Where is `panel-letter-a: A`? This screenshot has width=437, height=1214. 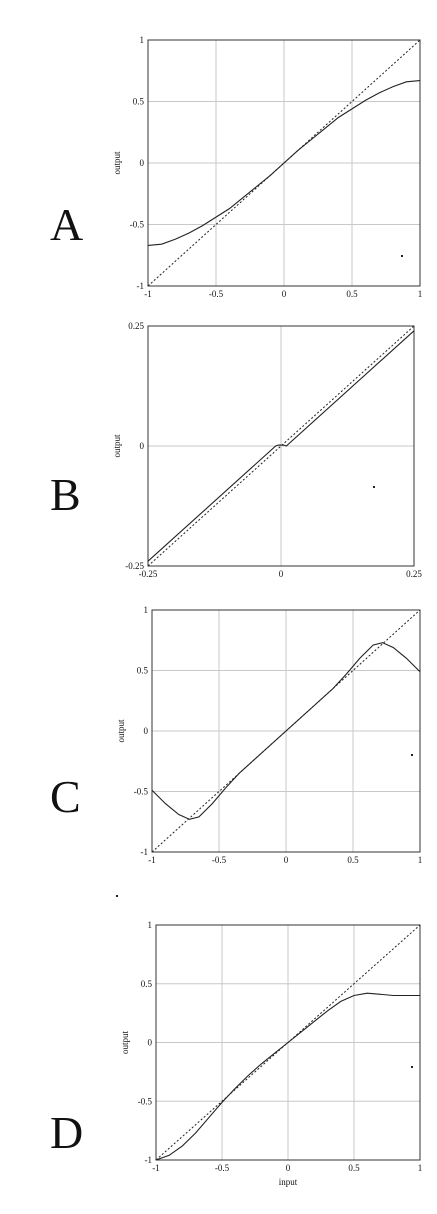 panel-letter-a: A is located at coordinates (67, 224).